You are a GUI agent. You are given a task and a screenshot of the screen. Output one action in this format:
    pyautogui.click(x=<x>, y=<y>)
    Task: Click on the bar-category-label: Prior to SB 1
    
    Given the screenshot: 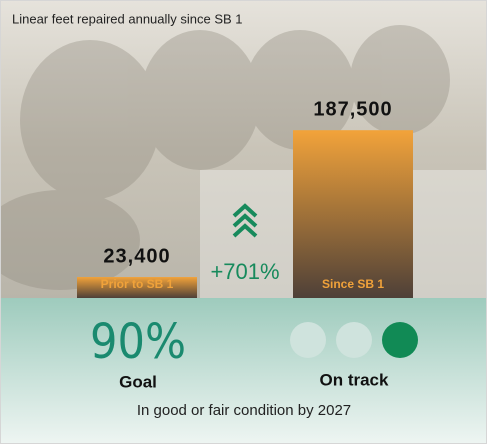 What is the action you would take?
    pyautogui.click(x=137, y=284)
    